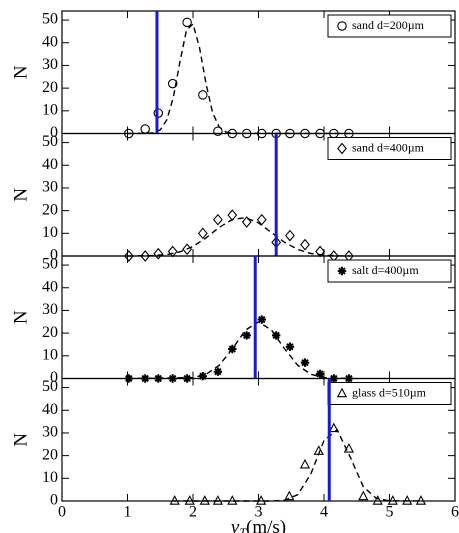 The width and height of the screenshot is (459, 533). Describe the element at coordinates (390, 512) in the screenshot. I see `x-tick-label: 5` at that location.